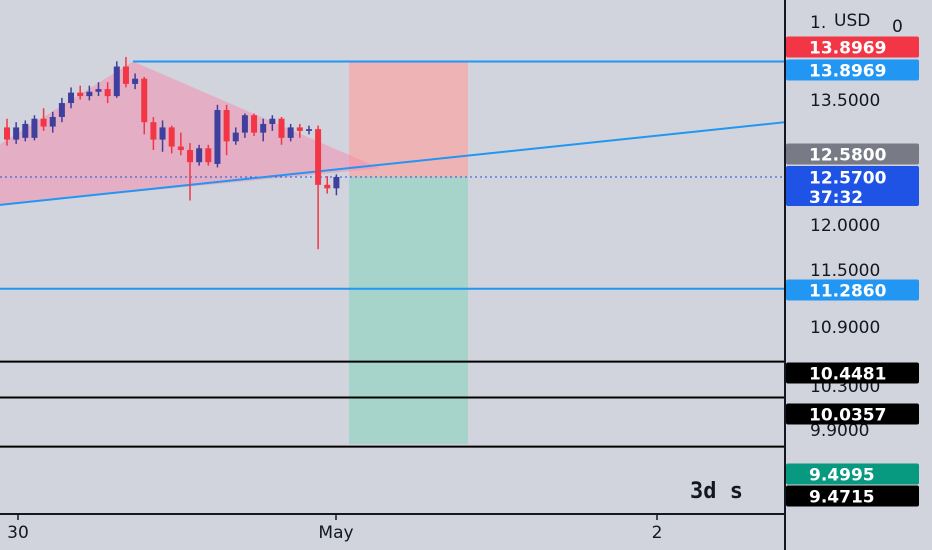  I want to click on overlay-label: 3d s, so click(716, 491).